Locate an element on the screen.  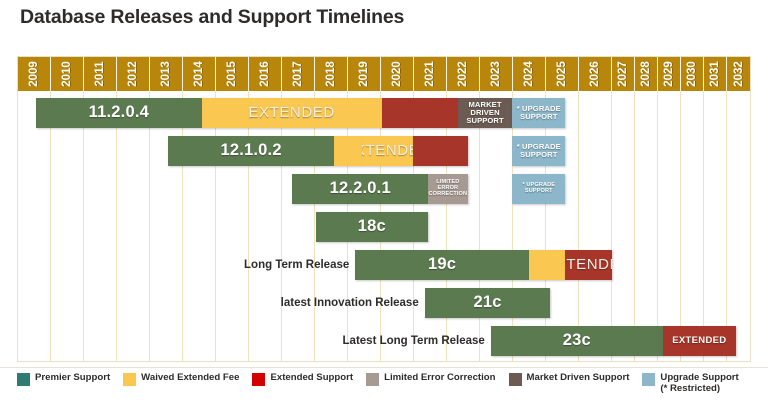
year-label: 2010 is located at coordinates (66, 74).